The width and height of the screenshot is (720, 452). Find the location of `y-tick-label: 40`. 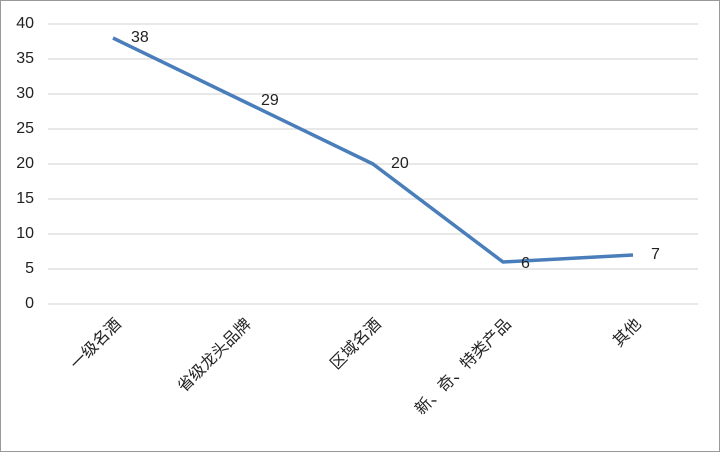

y-tick-label: 40 is located at coordinates (25, 23).